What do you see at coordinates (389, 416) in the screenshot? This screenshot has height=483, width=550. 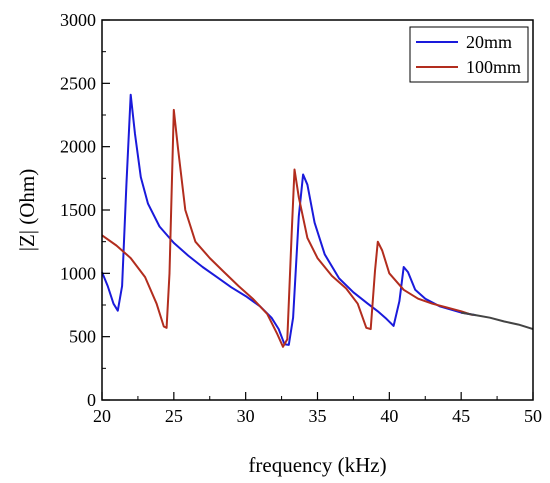 I see `x-tick-label: 40` at bounding box center [389, 416].